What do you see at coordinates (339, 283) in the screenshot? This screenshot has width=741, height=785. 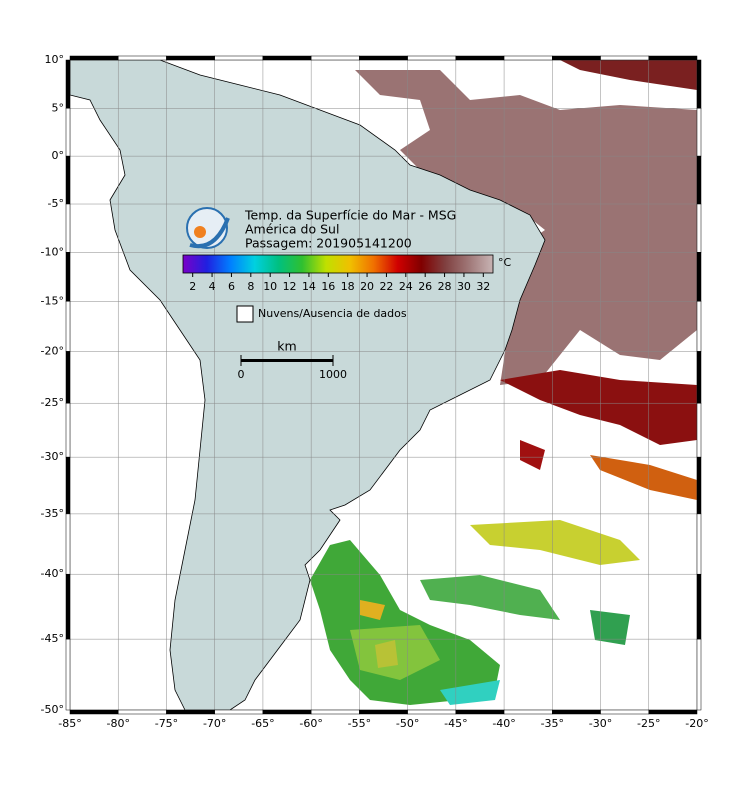 I see `colorbar-ticks: 2 4 6 8 10 12 14 16 18 20 22 24 26 28 30 32` at bounding box center [339, 283].